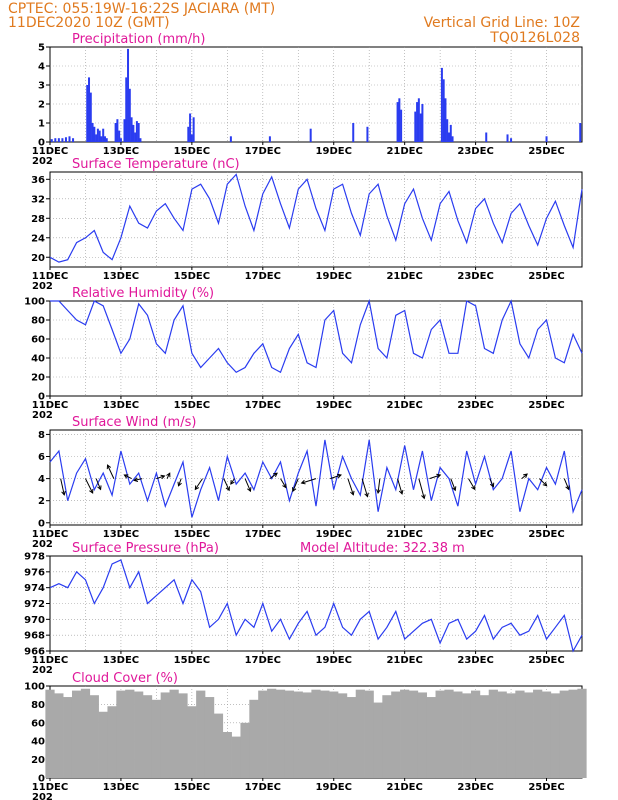 Image resolution: width=618 pixels, height=800 pixels. What do you see at coordinates (34, 604) in the screenshot?
I see `y-tick-label: 972` at bounding box center [34, 604].